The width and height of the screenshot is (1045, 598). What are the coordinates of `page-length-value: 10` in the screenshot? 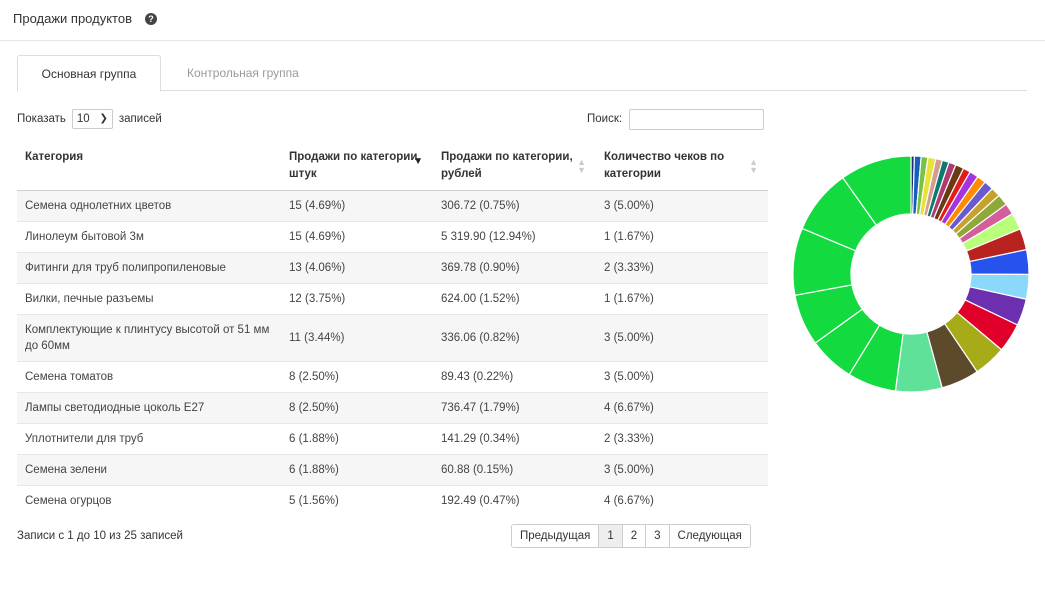 It's located at (83, 119).